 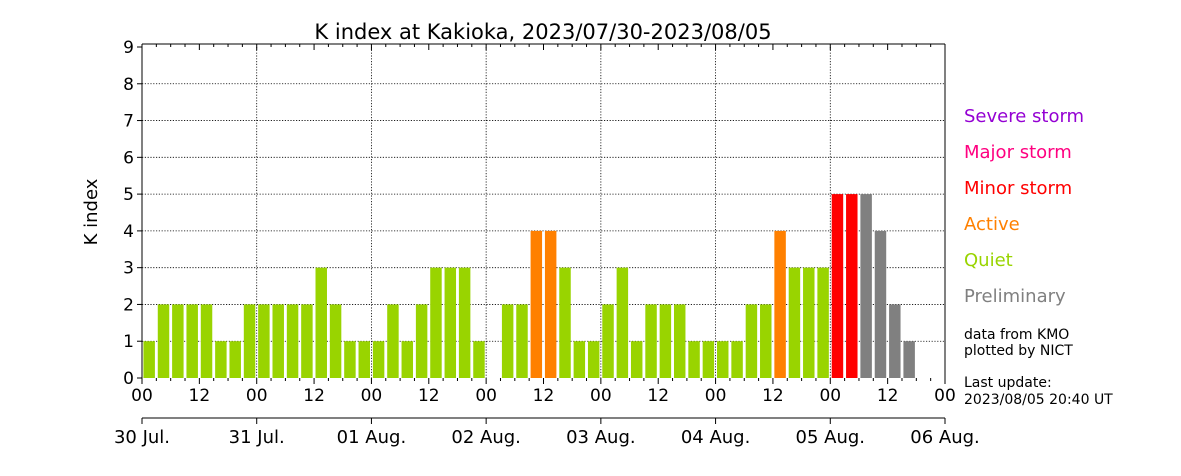 I want to click on legend-q: Quiet, so click(x=988, y=260).